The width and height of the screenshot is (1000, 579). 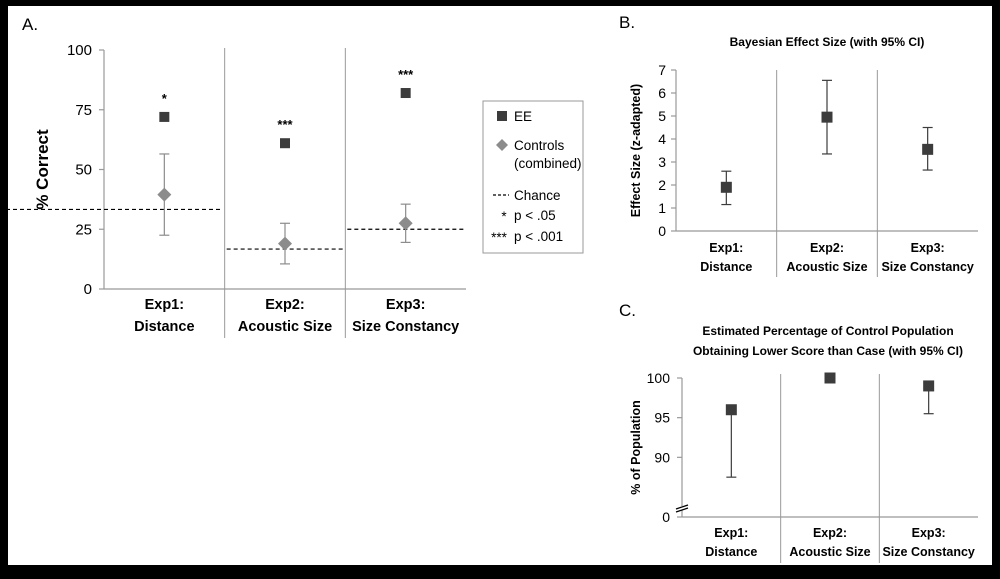 I want to click on y-axis-title: % of Population, so click(x=636, y=447).